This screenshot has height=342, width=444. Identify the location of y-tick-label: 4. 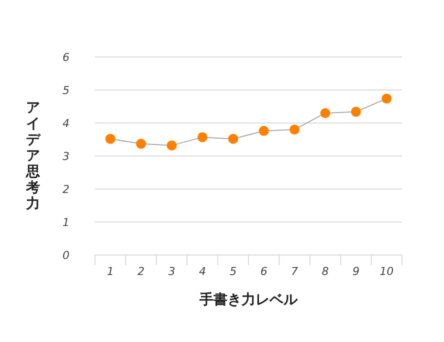
(66, 123).